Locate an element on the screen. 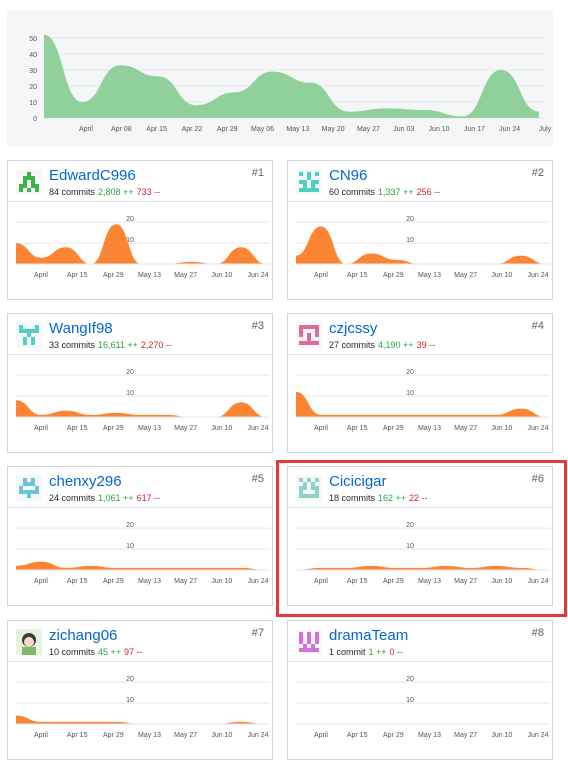  contributor-stats: 24 commits 1,061 ++ 617 -- is located at coordinates (104, 498).